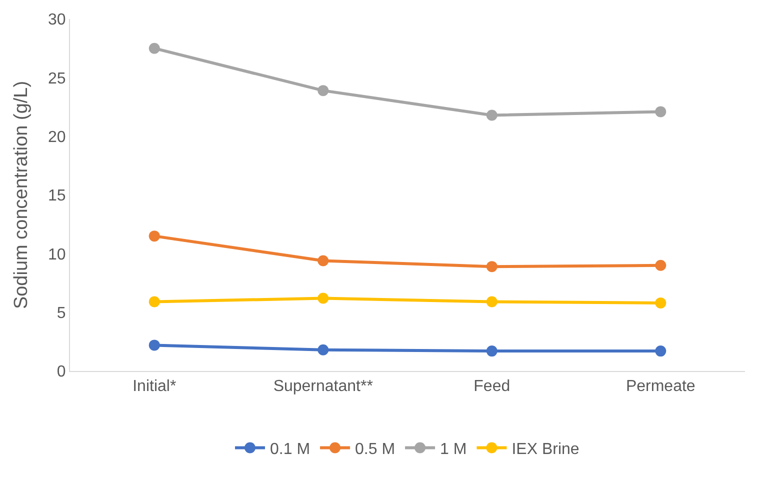 The image size is (765, 477). Describe the element at coordinates (154, 387) in the screenshot. I see `x-tick-label: Initial*` at that location.